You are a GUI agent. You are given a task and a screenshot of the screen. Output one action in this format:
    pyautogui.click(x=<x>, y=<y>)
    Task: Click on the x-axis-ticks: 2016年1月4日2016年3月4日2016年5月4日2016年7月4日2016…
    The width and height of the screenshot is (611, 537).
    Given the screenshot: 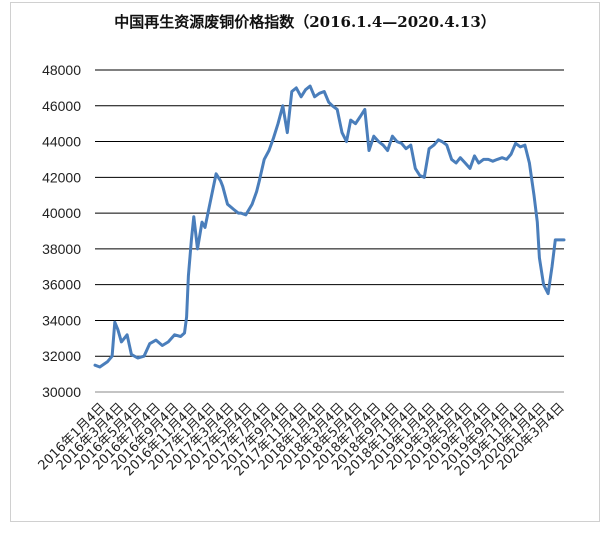 What is the action you would take?
    pyautogui.click(x=302, y=439)
    